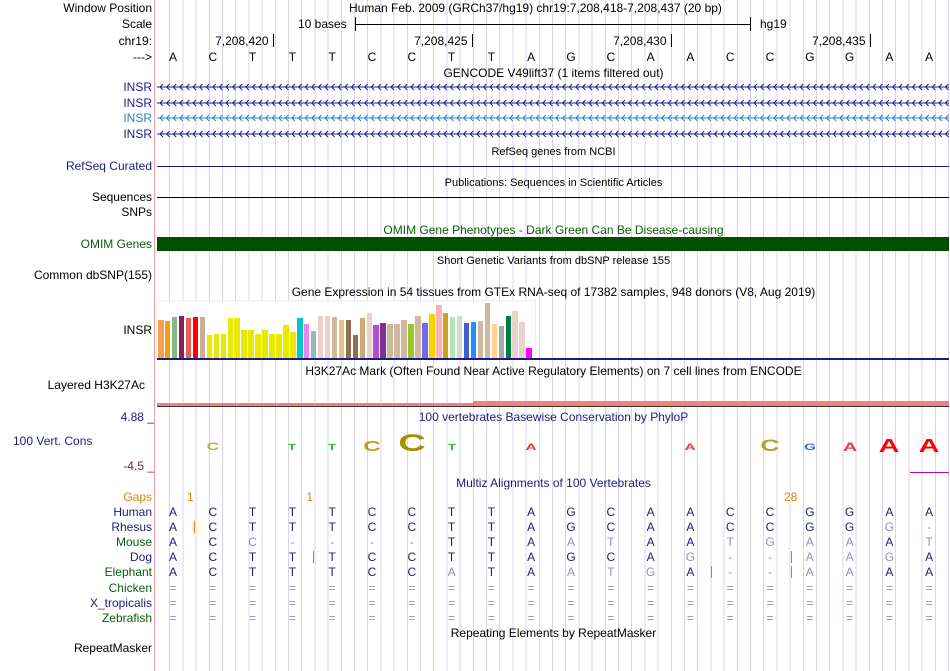 This screenshot has height=671, width=950. What do you see at coordinates (116, 244) in the screenshot?
I see `omim-label: OMIM Genes` at bounding box center [116, 244].